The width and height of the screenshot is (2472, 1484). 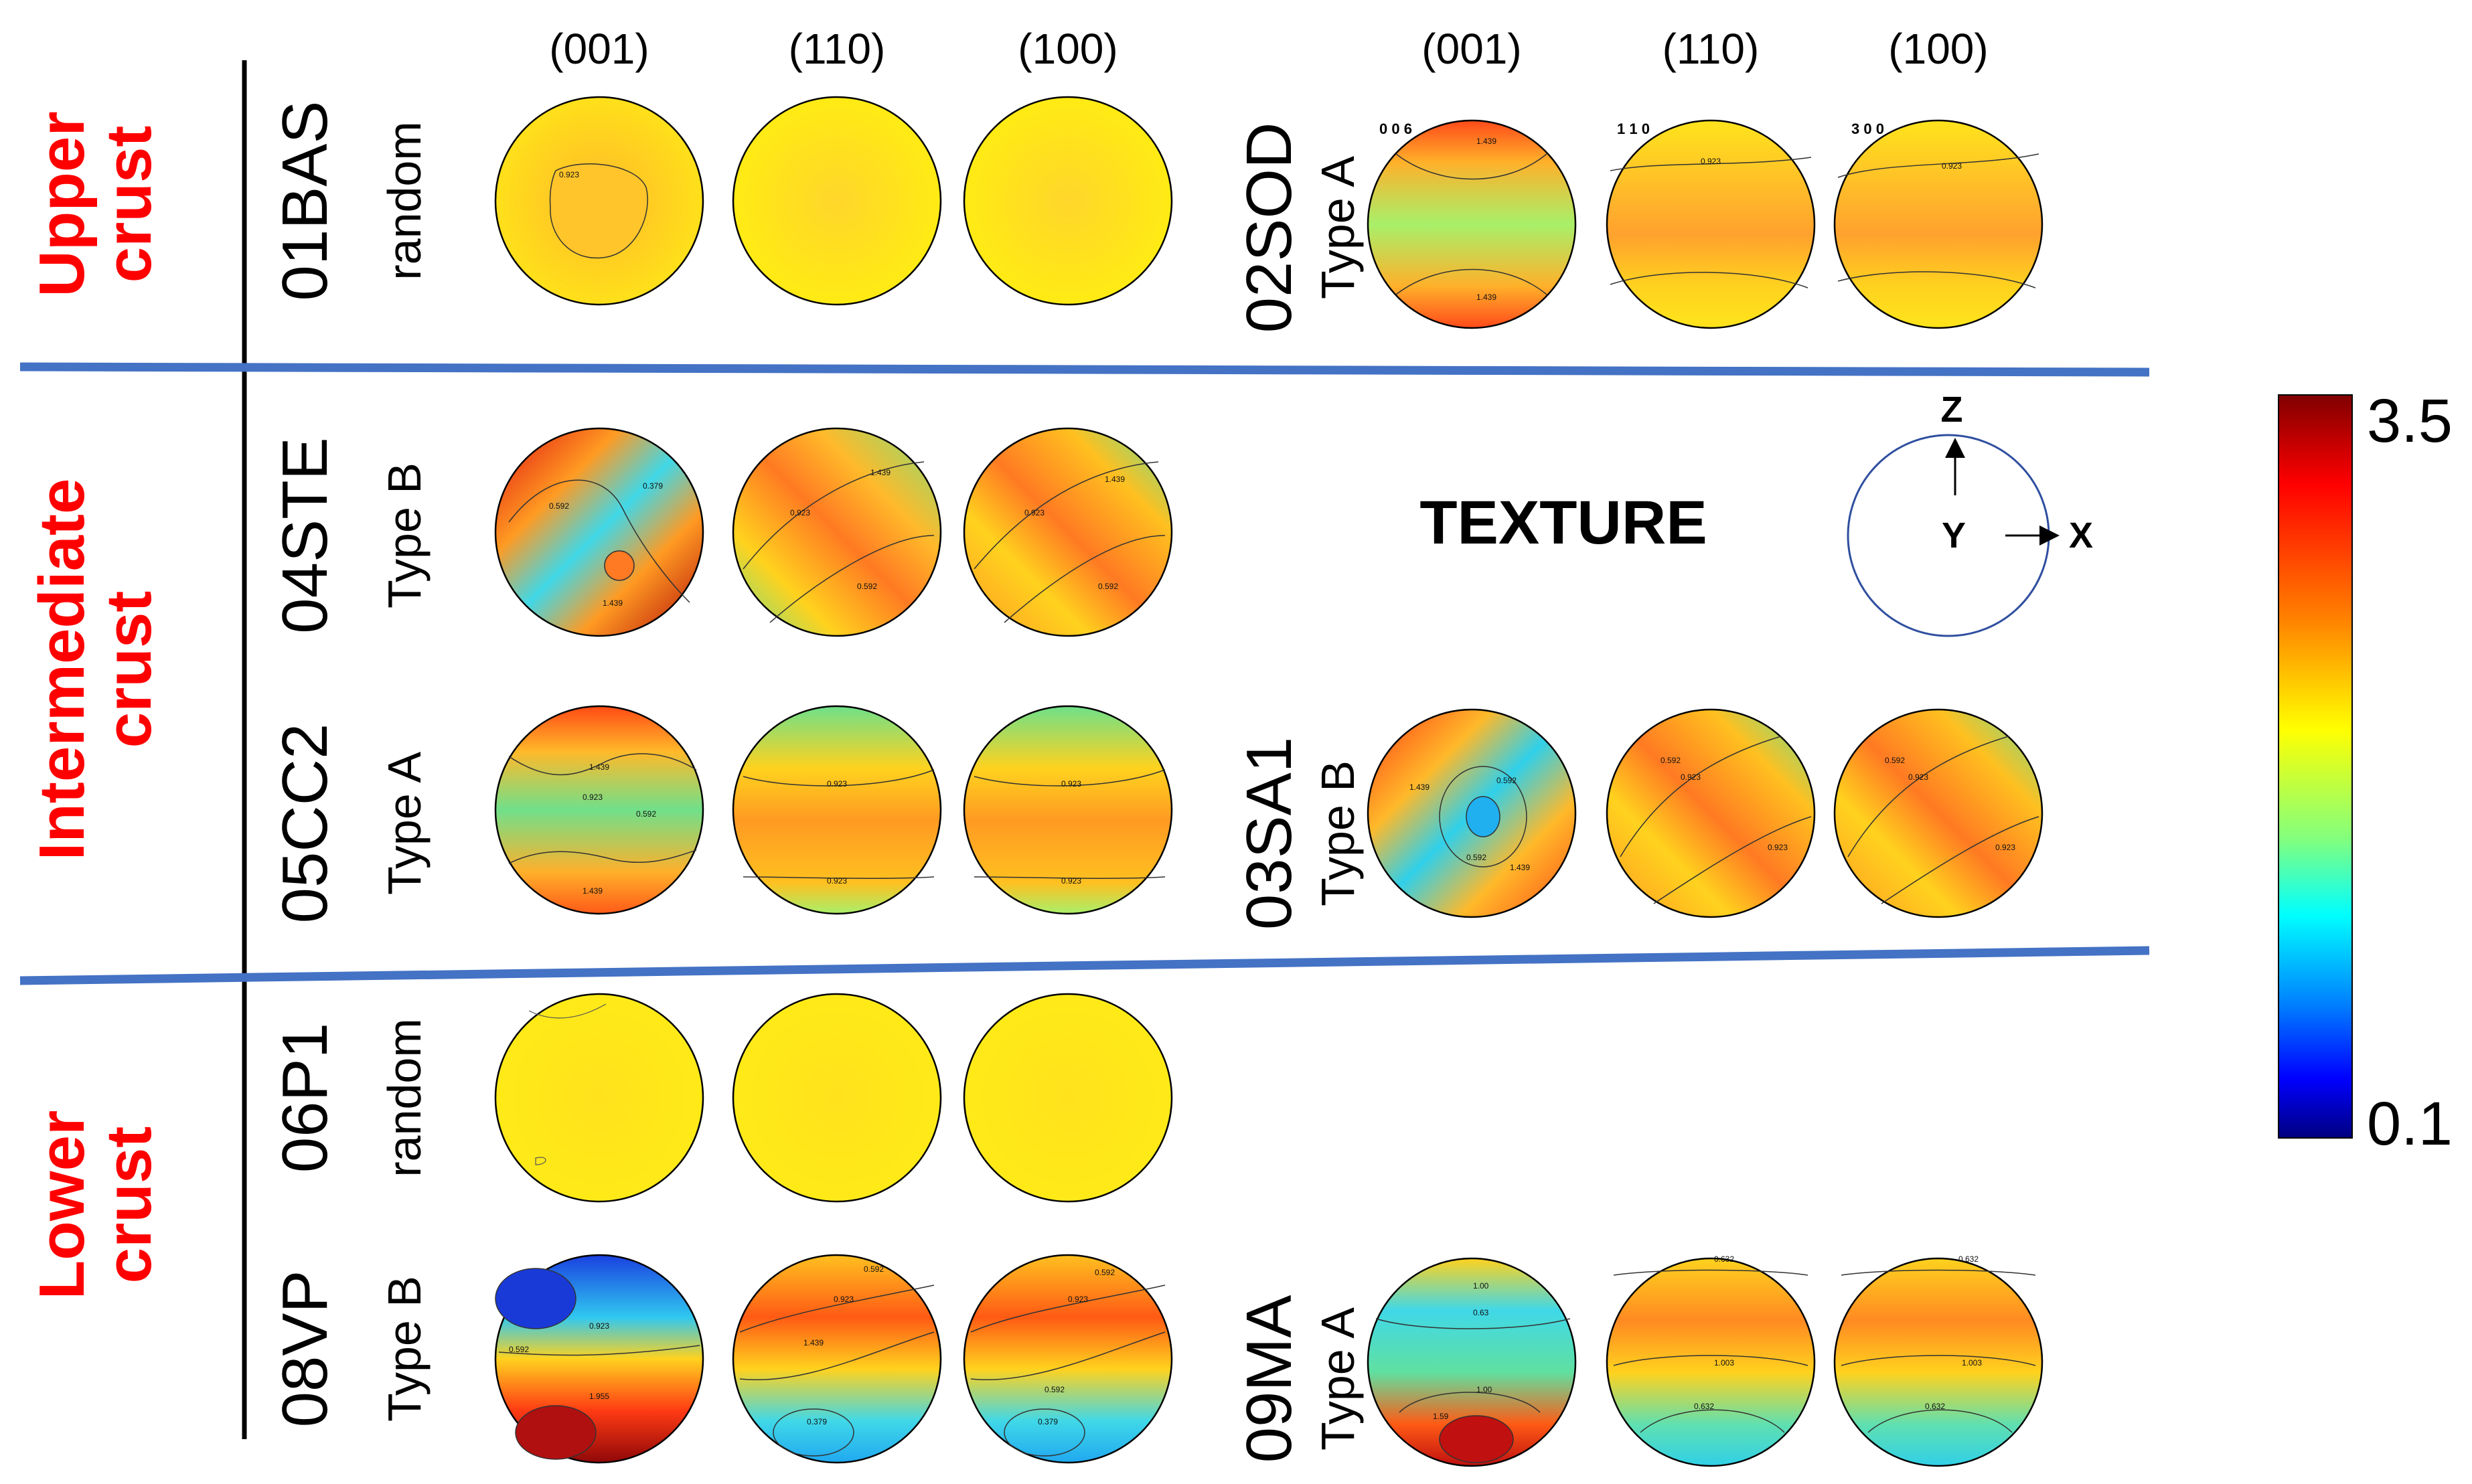 I want to click on intermediate-lower-divider, so click(x=1084, y=965).